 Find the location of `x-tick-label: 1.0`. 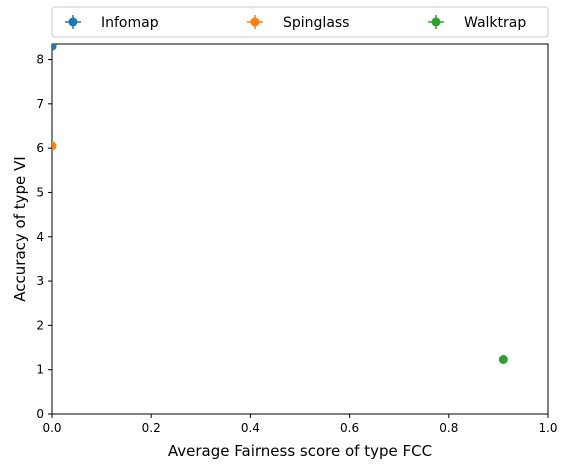

x-tick-label: 1.0 is located at coordinates (547, 428).